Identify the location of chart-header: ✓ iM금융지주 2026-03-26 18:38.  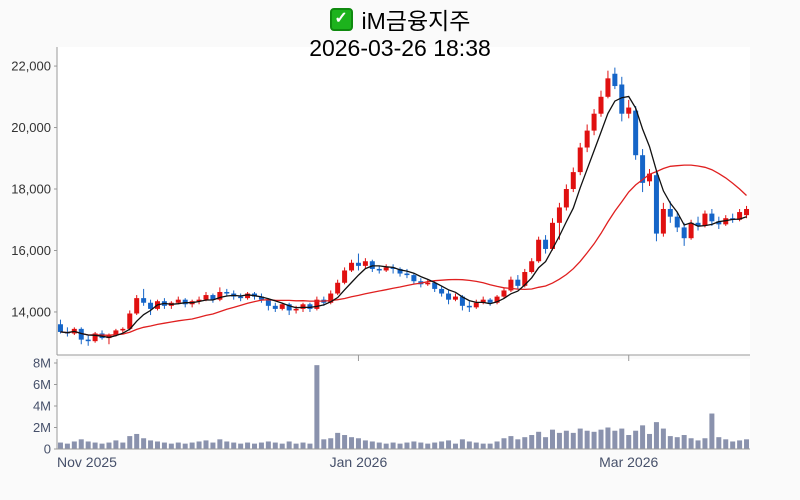
(400, 33).